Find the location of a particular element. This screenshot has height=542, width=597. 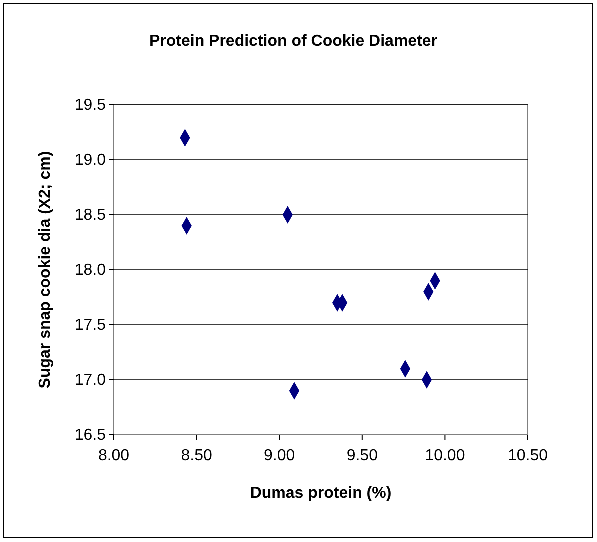

y-tick-label: 16.5 is located at coordinates (90, 435).